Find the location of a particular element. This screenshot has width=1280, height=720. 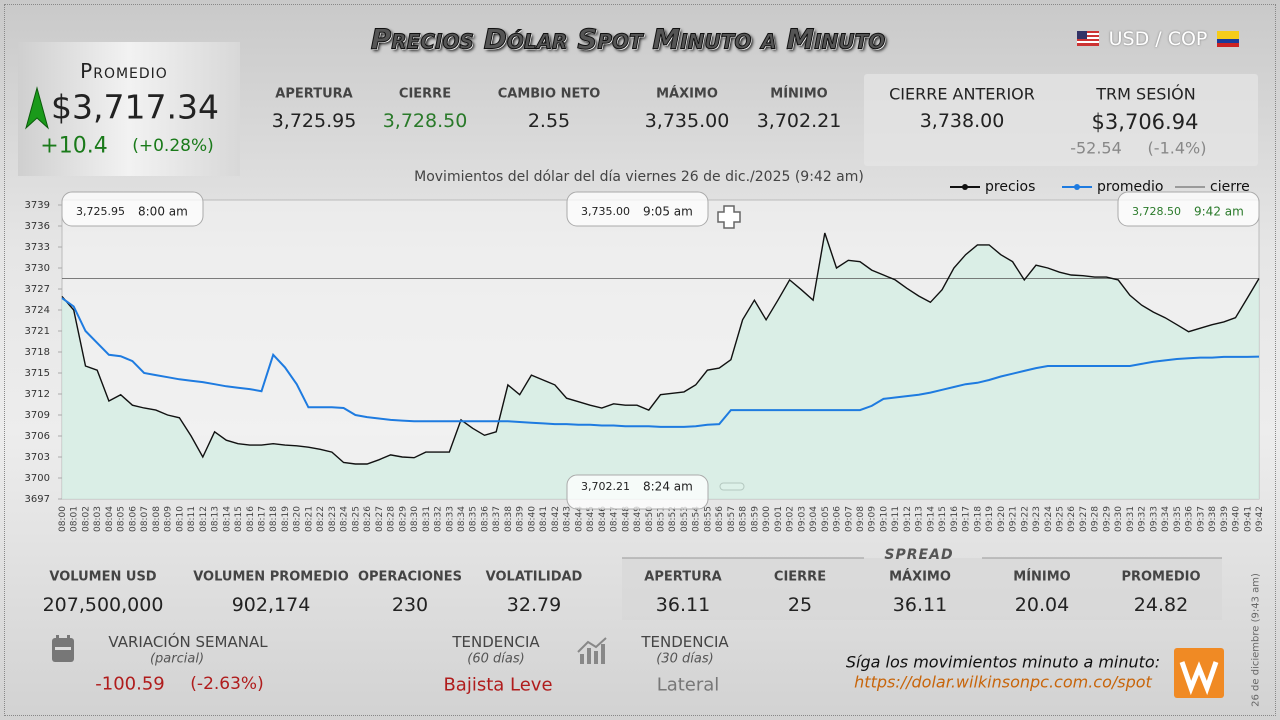

annotation-time: 9:42 am is located at coordinates (1219, 212).